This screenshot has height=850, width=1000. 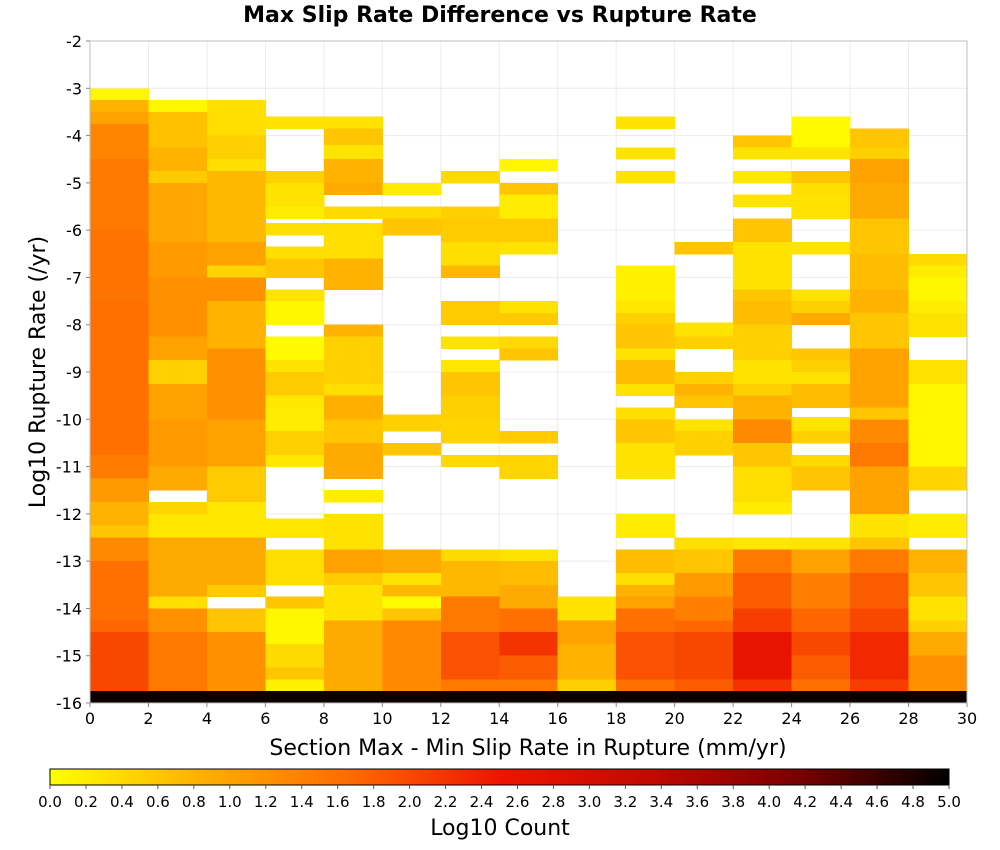 What do you see at coordinates (230, 802) in the screenshot?
I see `colorbar-tick-label: 1.0` at bounding box center [230, 802].